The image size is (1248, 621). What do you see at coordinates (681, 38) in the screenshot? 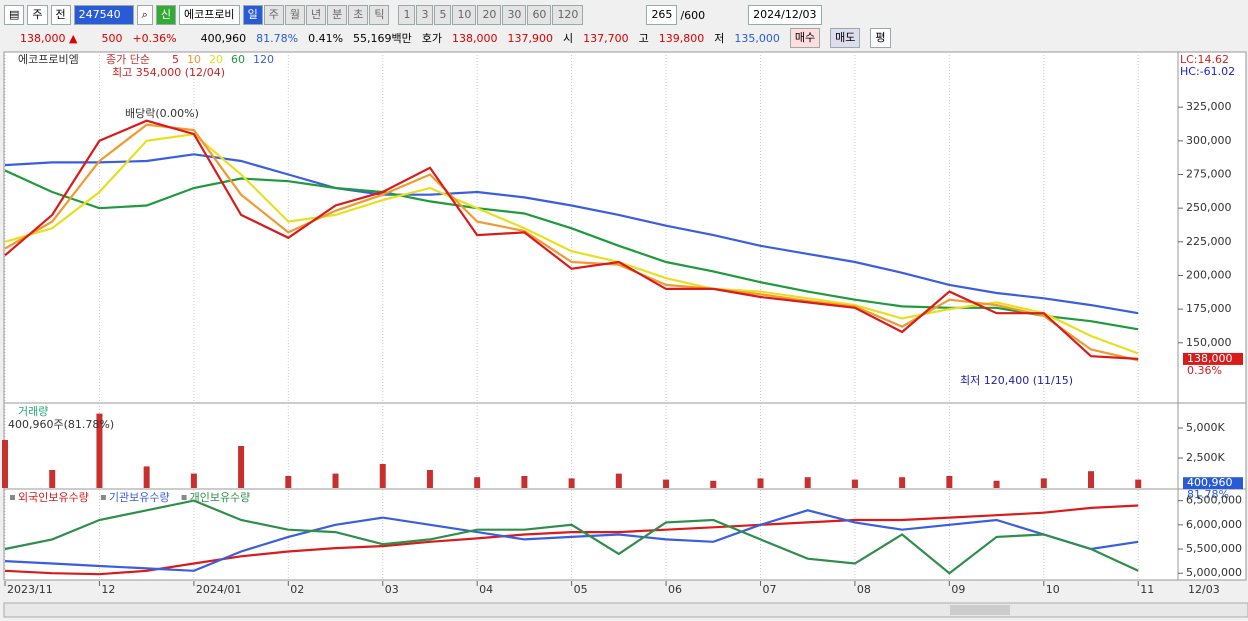
I see `high: 139,800` at bounding box center [681, 38].